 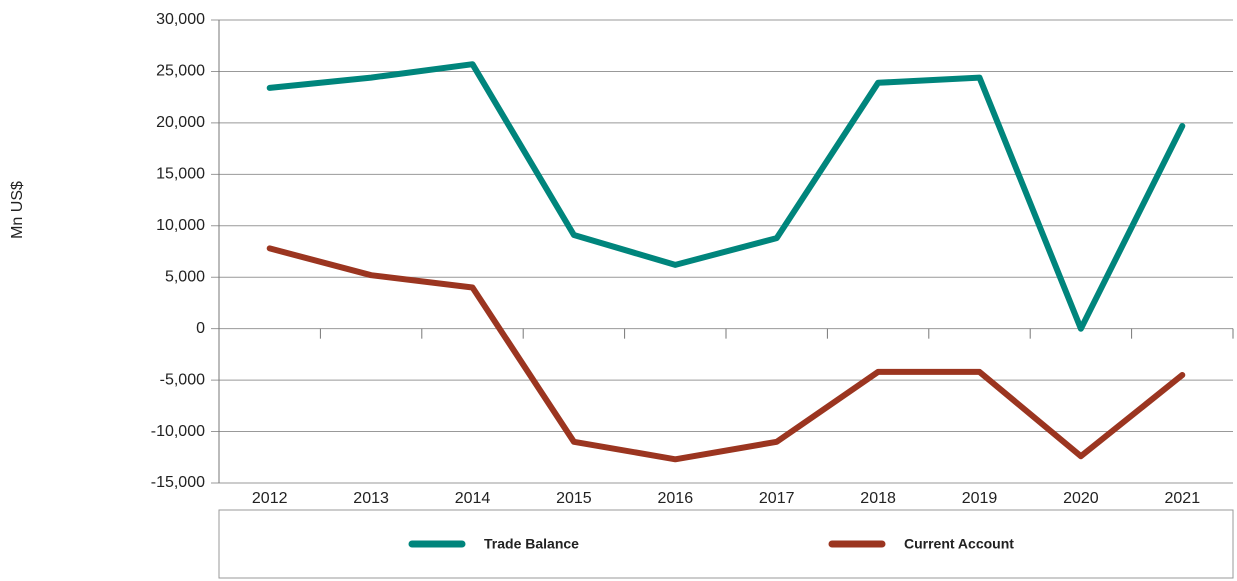 I want to click on x-tick-label: 2020, so click(x=1081, y=498).